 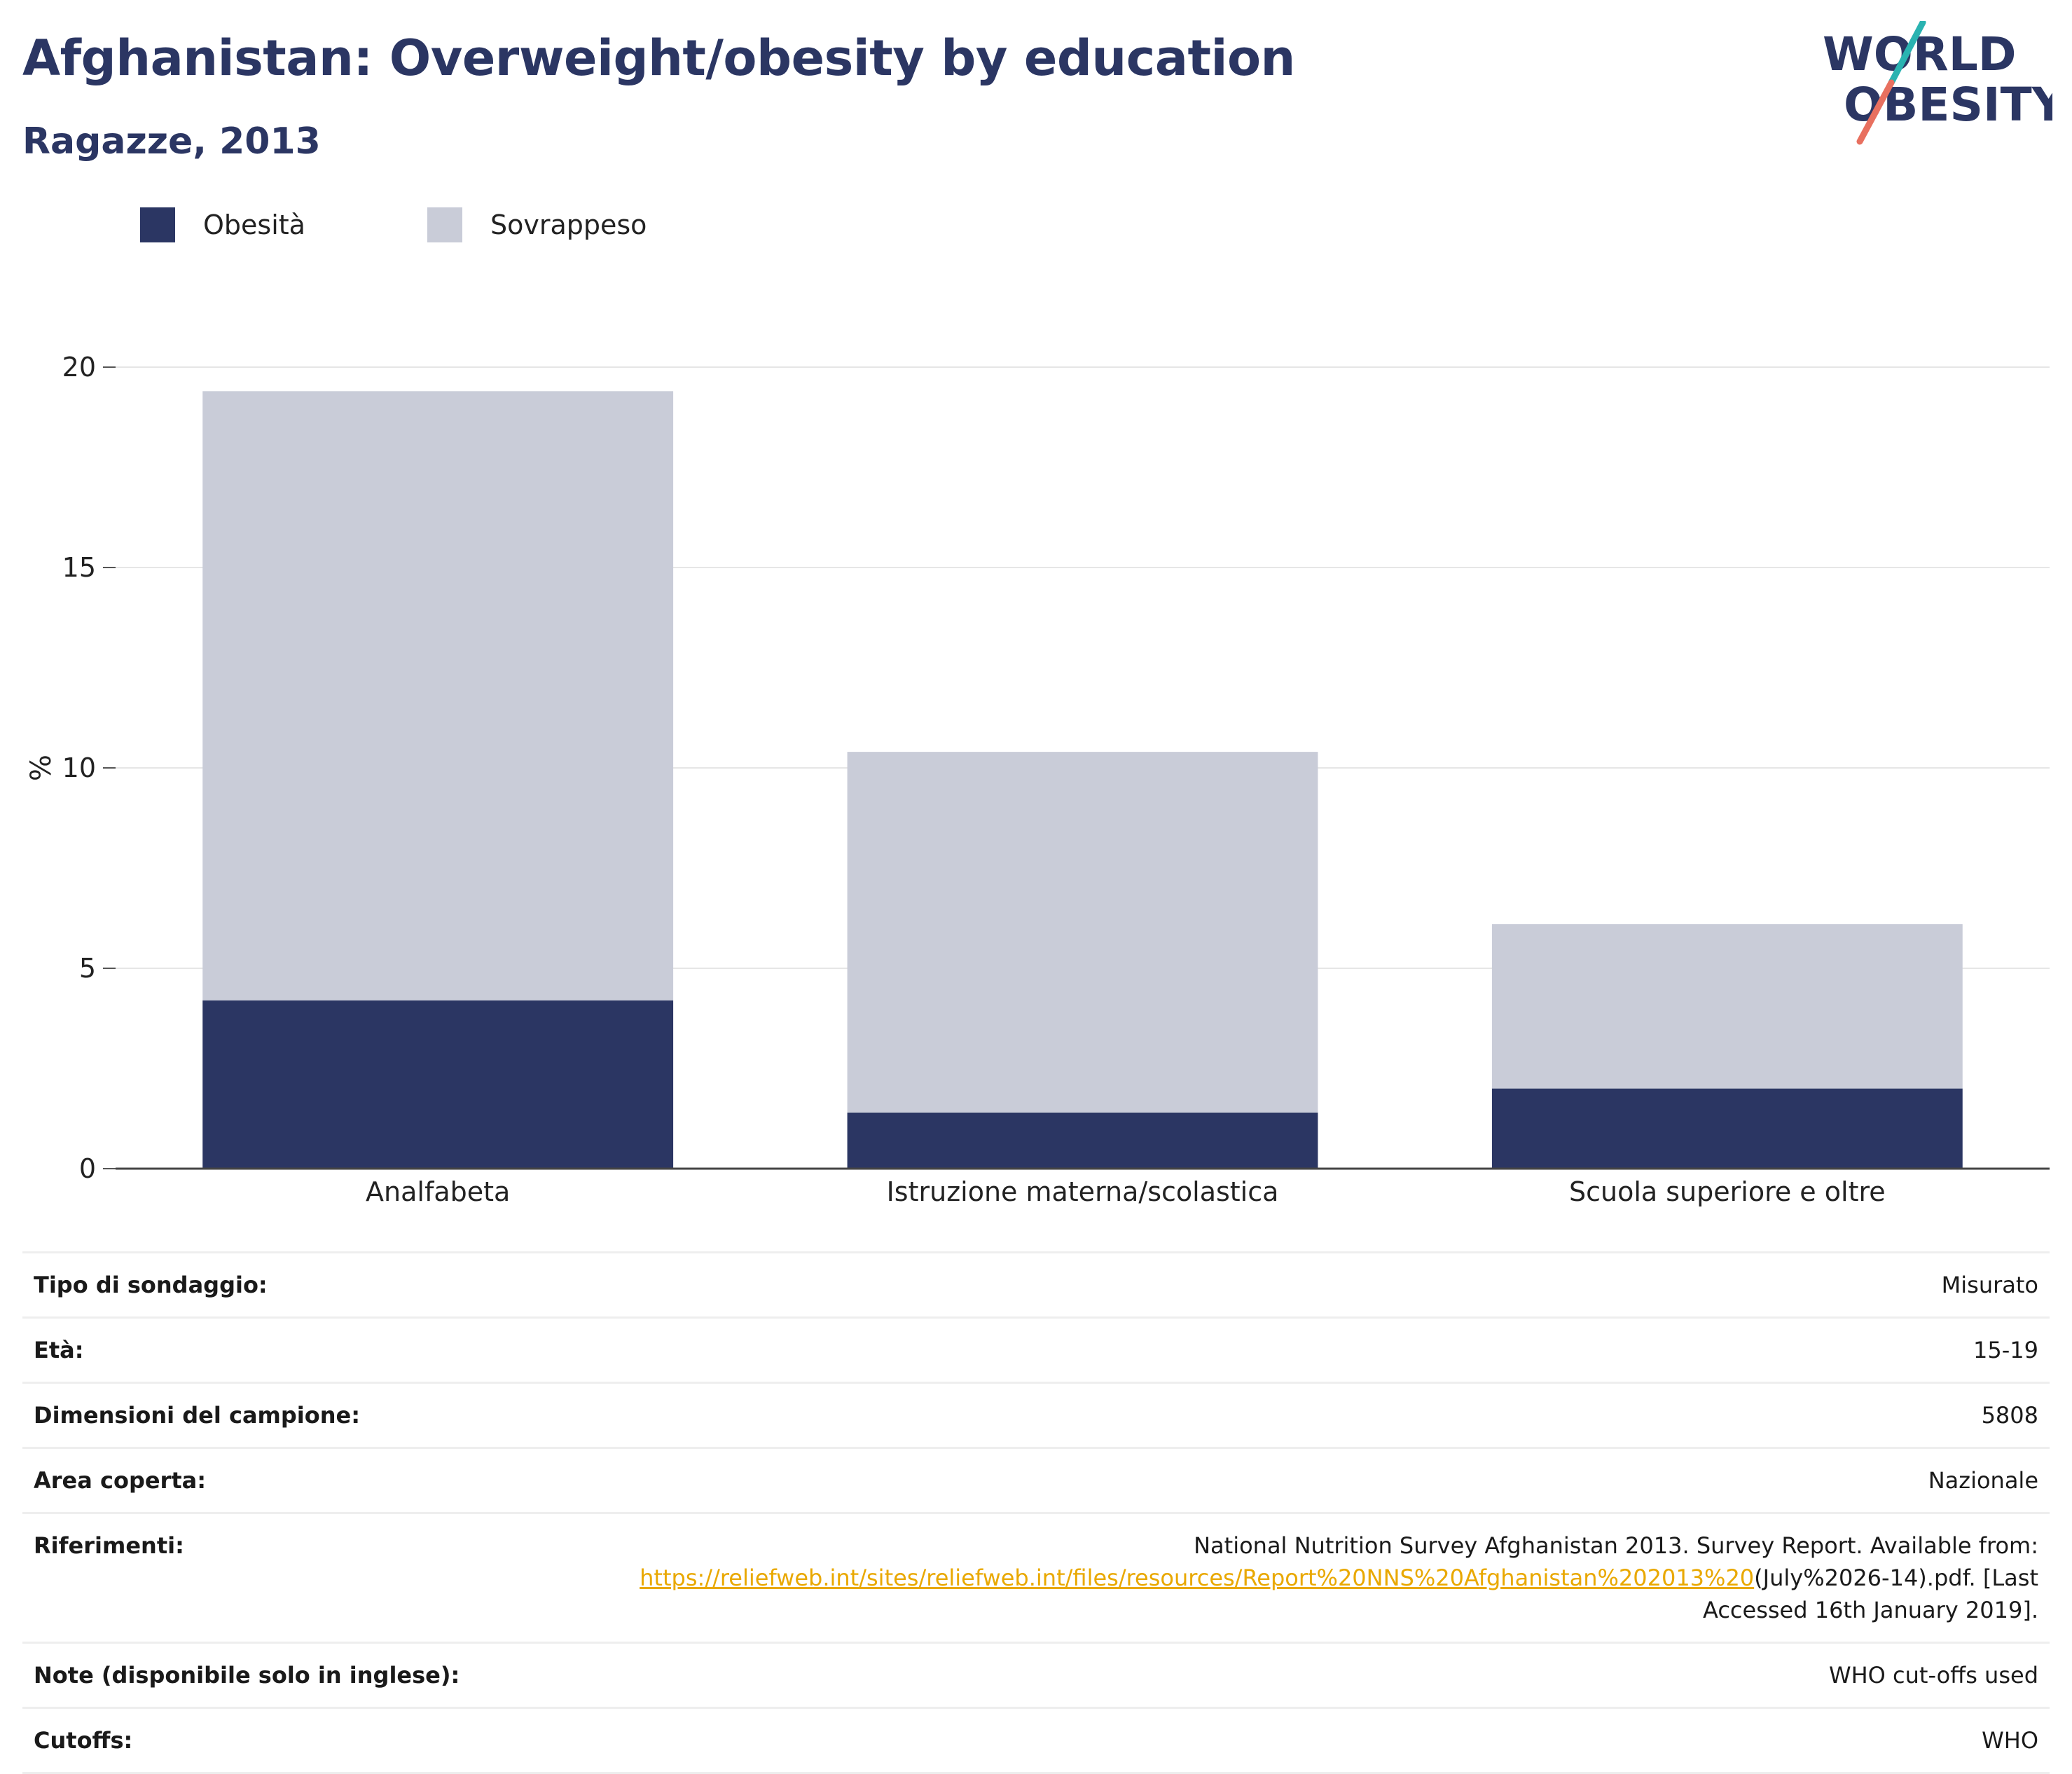 What do you see at coordinates (300, 1675) in the screenshot?
I see `info-label: Note (disponibile solo in inglese):` at bounding box center [300, 1675].